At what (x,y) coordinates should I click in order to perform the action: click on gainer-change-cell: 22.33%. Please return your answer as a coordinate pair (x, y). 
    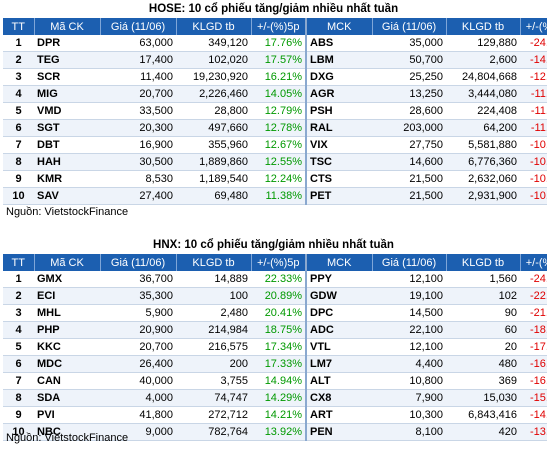
    Looking at the image, I should click on (278, 279).